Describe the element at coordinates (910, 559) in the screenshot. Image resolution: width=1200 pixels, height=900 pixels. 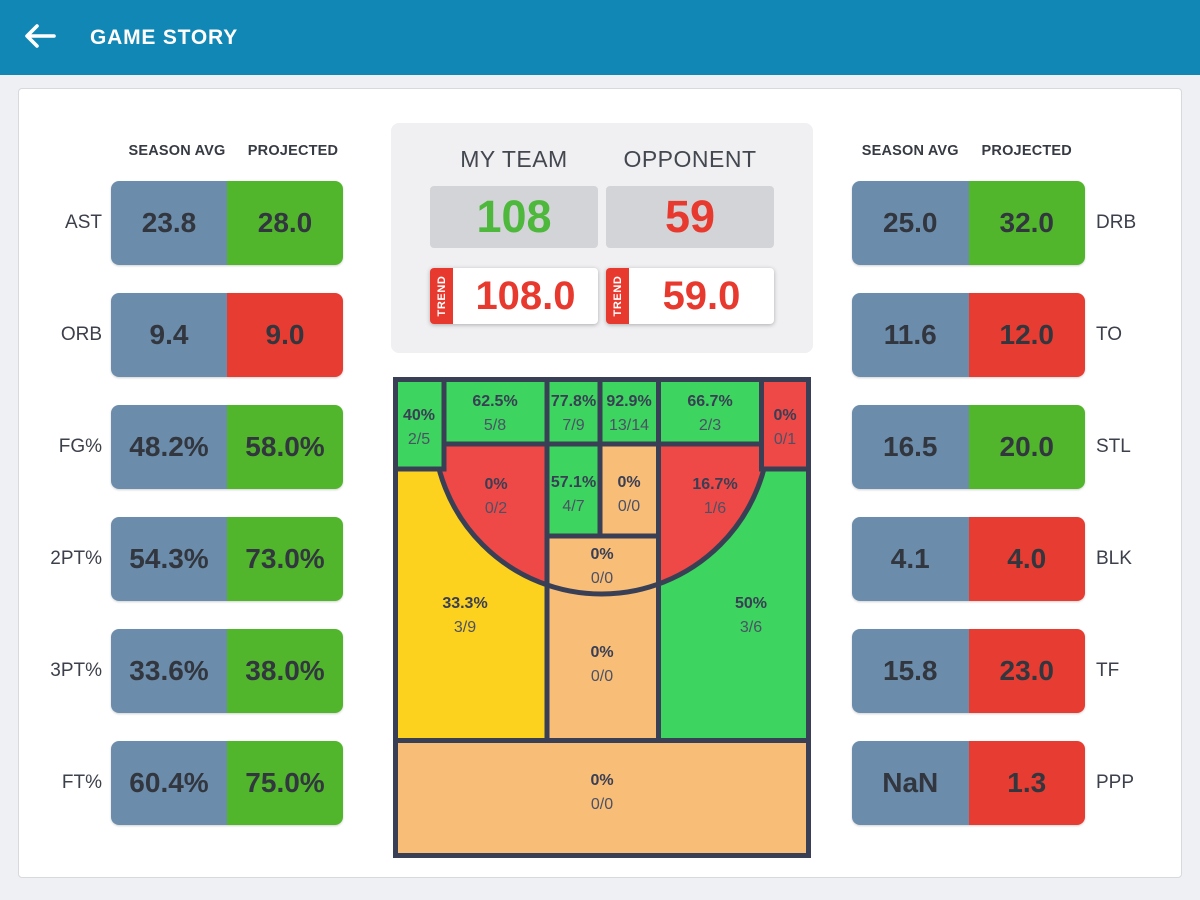
I see `season-avg-value: 4.1` at that location.